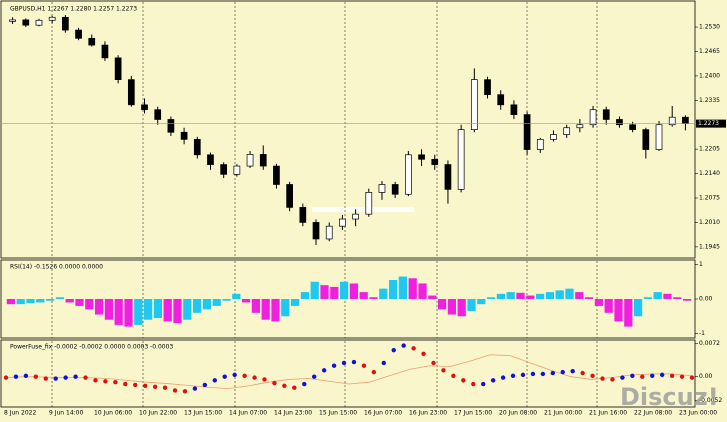 This screenshot has width=727, height=422. What do you see at coordinates (563, 413) in the screenshot?
I see `time-label: 21 Jun 00:00` at bounding box center [563, 413].